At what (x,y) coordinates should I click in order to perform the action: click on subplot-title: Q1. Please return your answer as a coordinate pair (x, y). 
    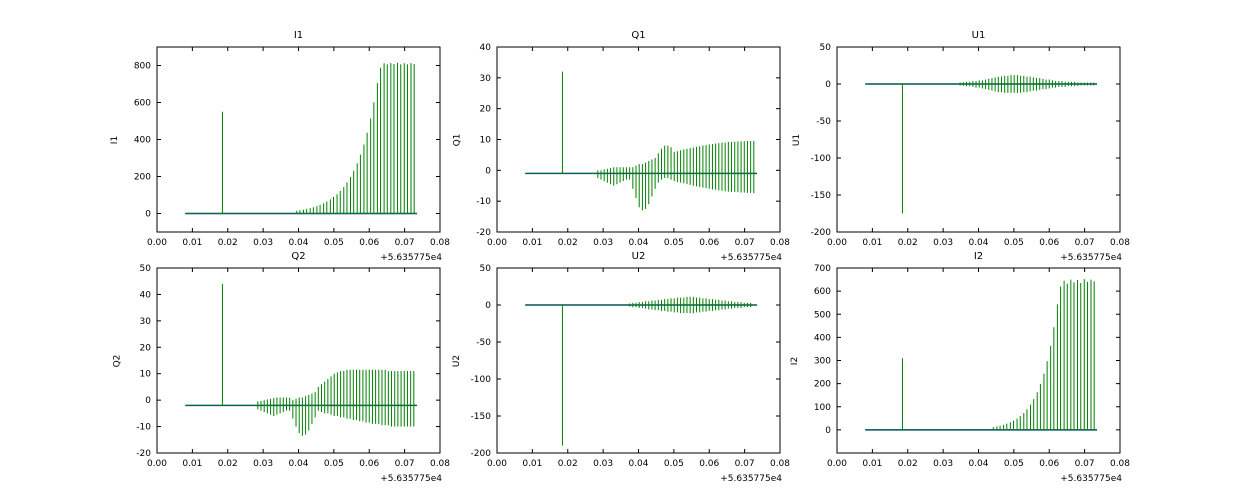
    Looking at the image, I should click on (638, 35).